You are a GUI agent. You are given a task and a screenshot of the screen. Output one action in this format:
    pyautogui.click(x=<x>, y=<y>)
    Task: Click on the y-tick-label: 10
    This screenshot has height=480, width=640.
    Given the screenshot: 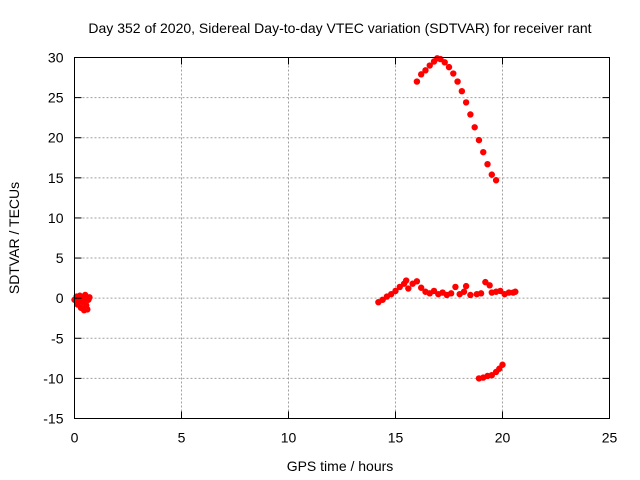 What is the action you would take?
    pyautogui.click(x=56, y=218)
    